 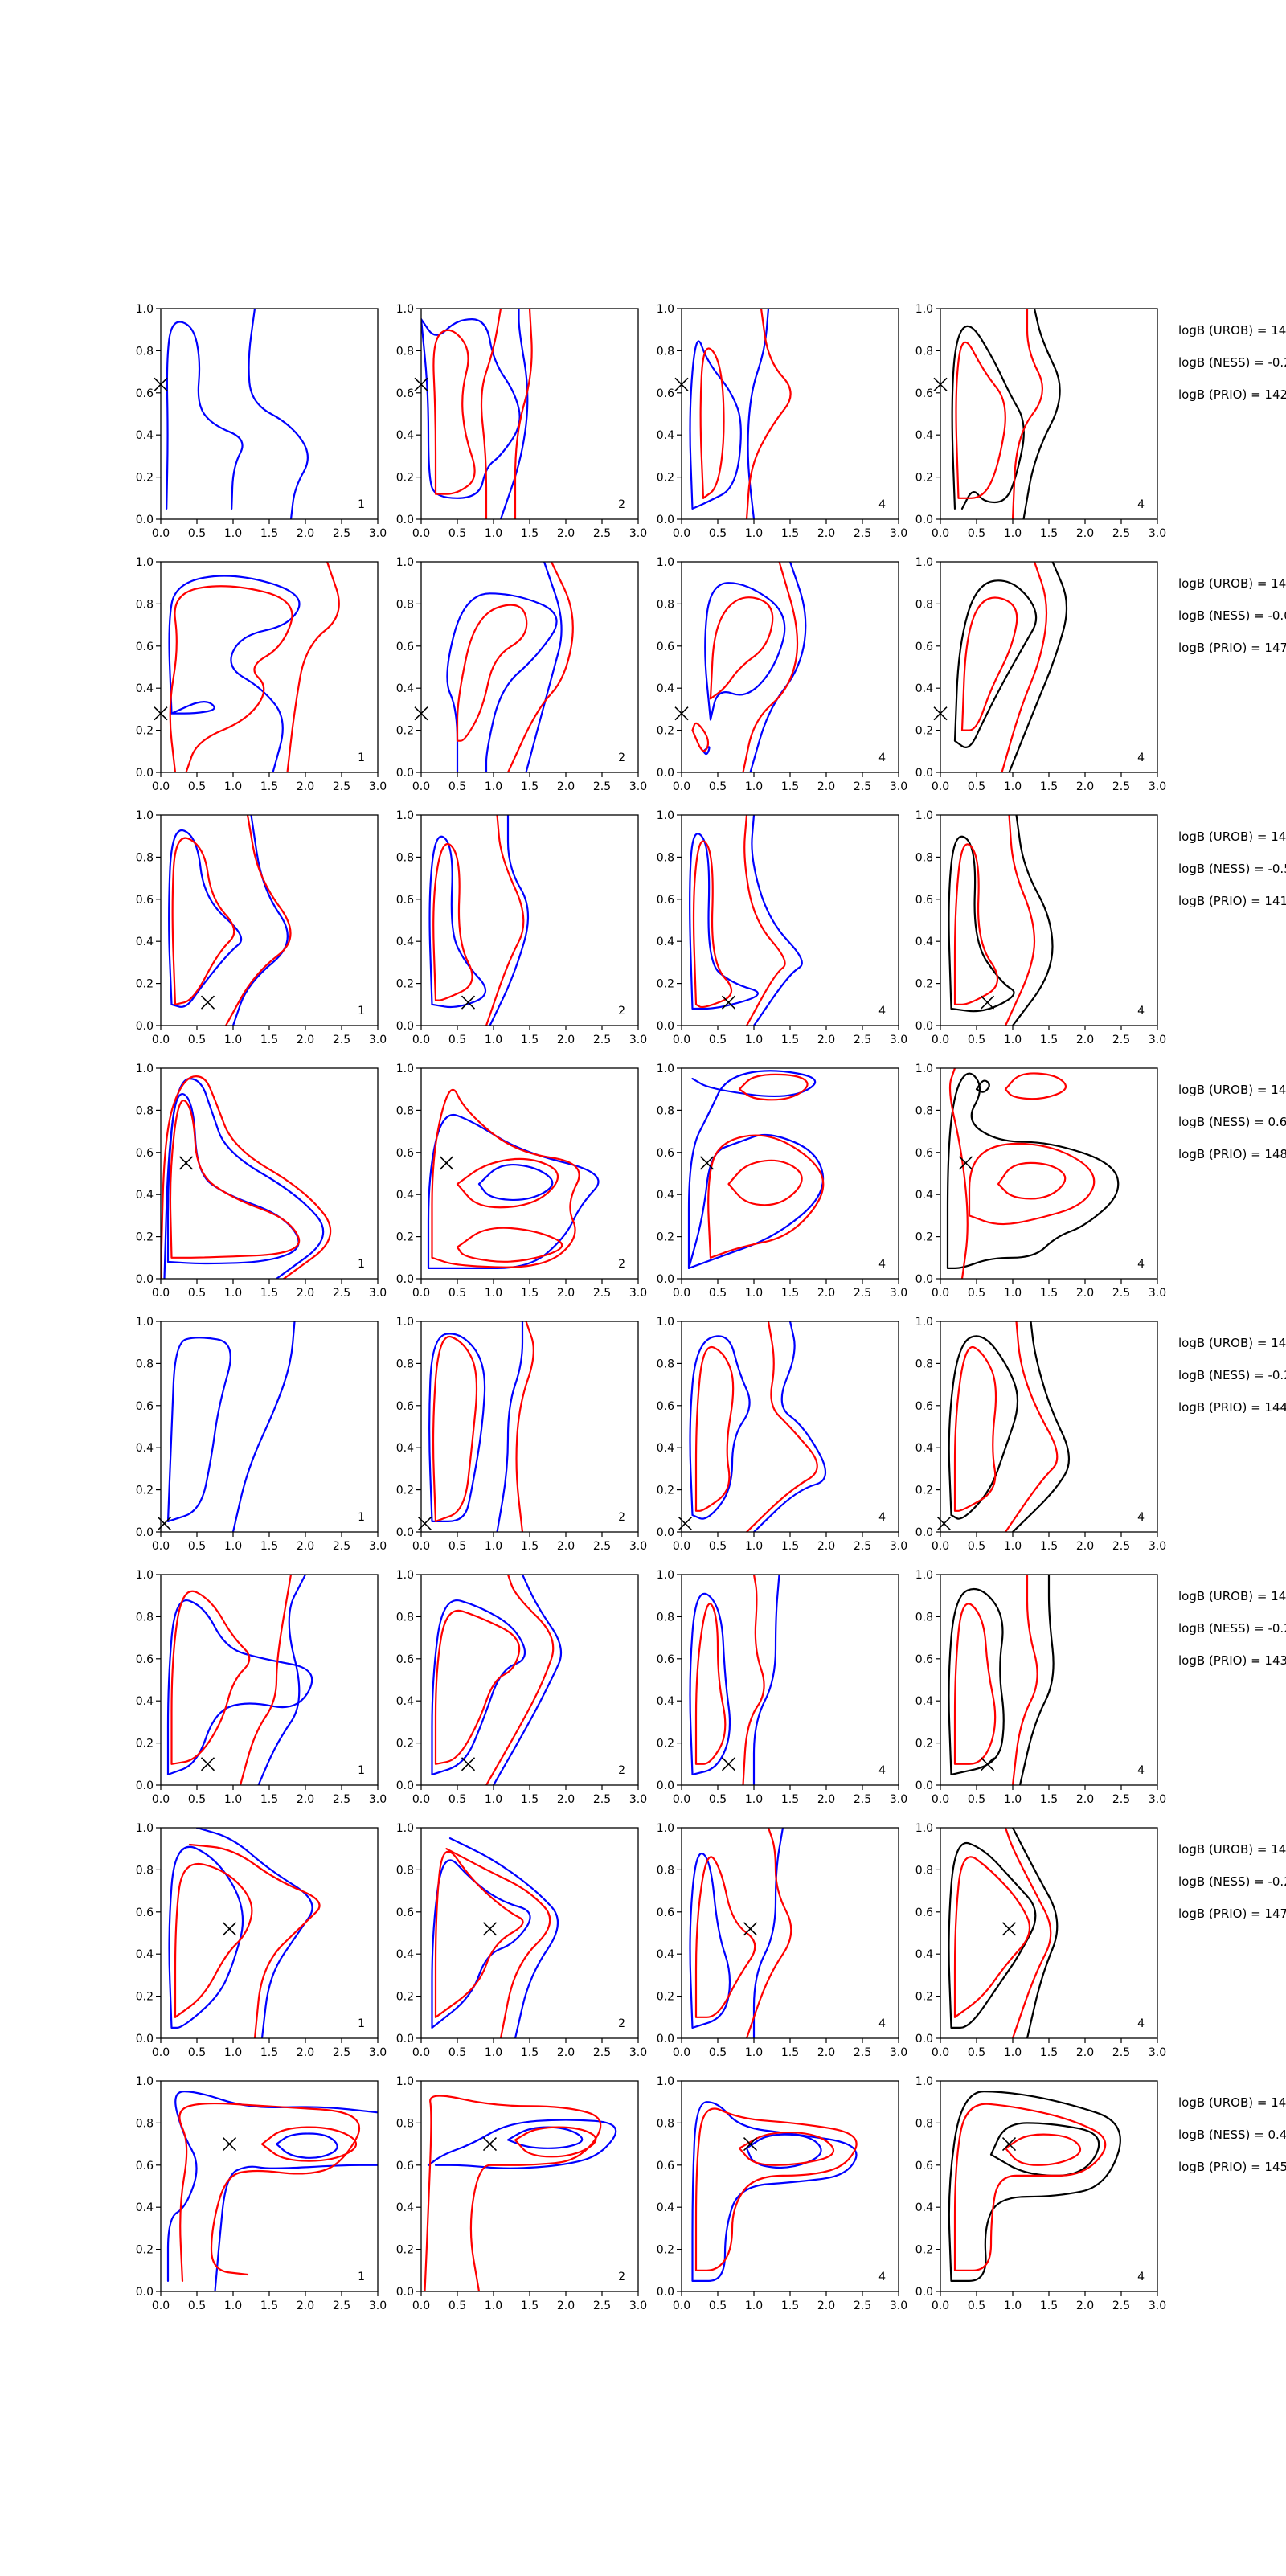 I want to click on logb-annotation: logB (PRIO) = 1433, so click(x=1232, y=1660).